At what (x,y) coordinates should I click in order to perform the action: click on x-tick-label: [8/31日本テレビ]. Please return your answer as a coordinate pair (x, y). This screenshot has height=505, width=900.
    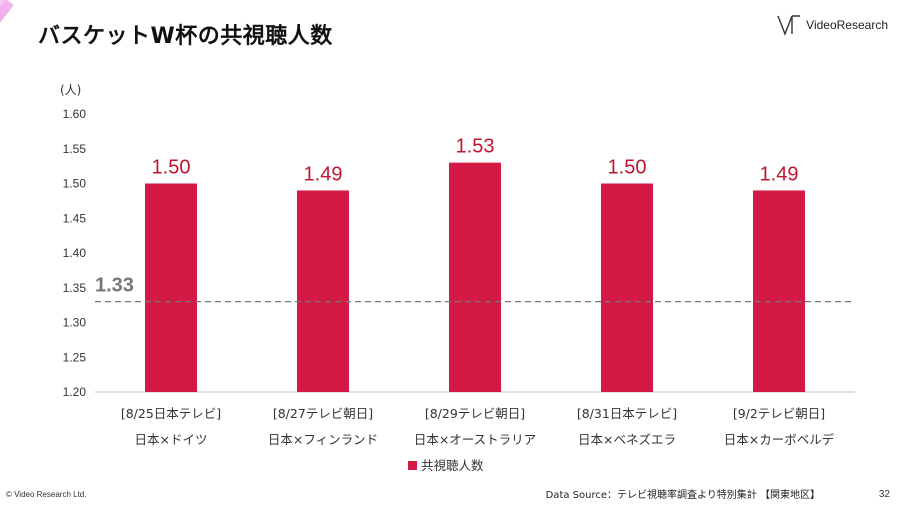
    Looking at the image, I should click on (627, 413).